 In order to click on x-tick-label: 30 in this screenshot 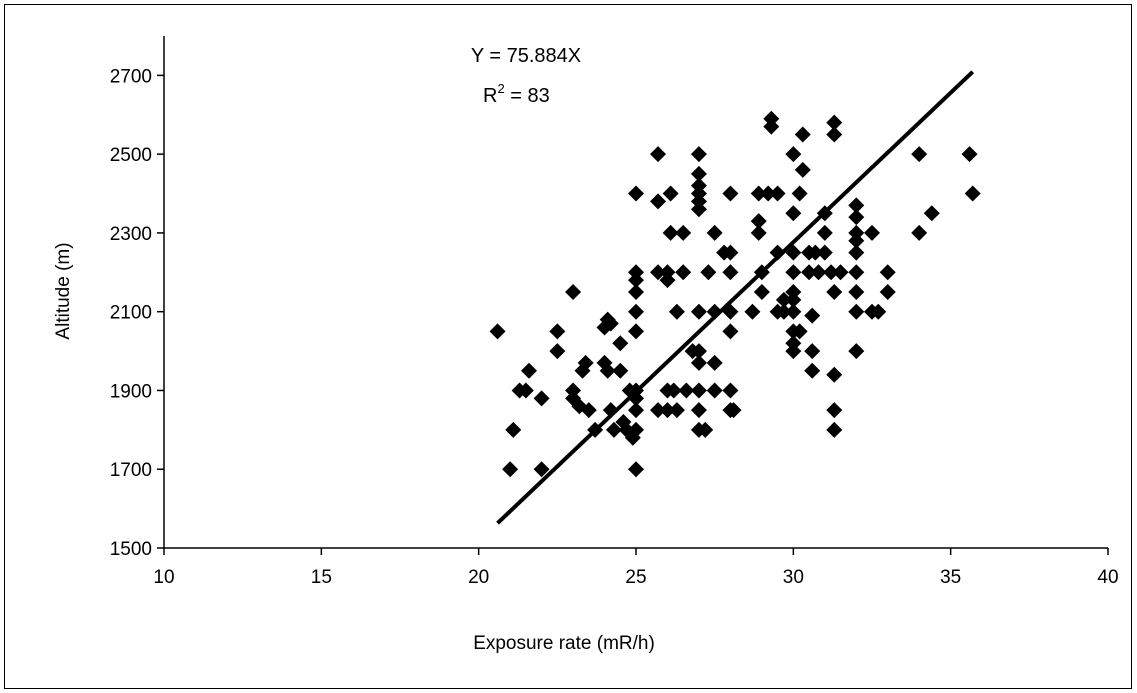, I will do `click(793, 577)`.